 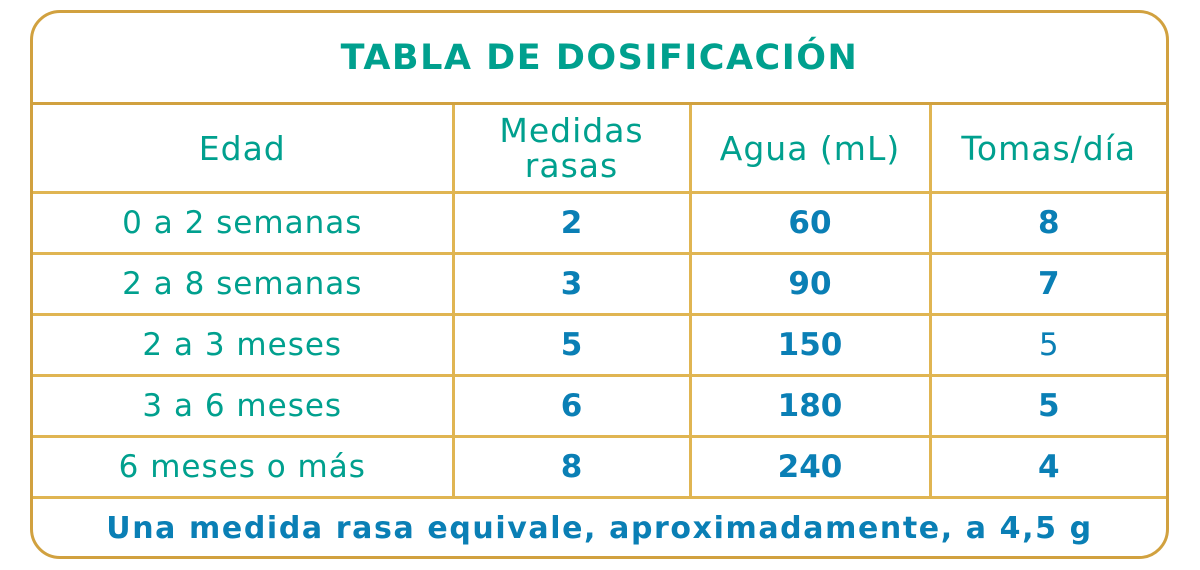 What do you see at coordinates (1047, 284) in the screenshot?
I see `cell-feedings: 7` at bounding box center [1047, 284].